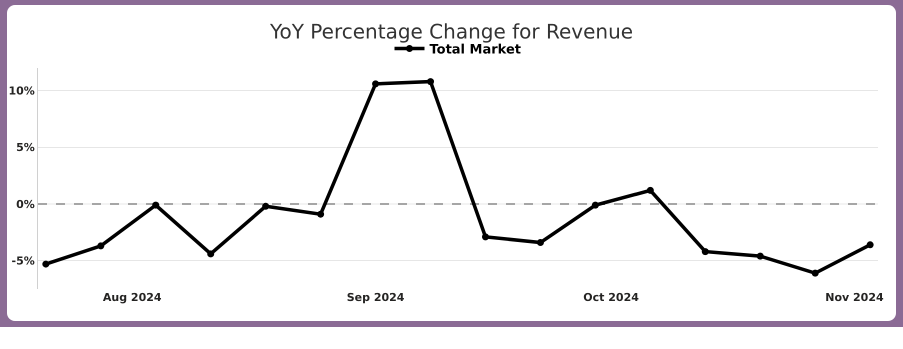 This screenshot has width=903, height=349. What do you see at coordinates (451, 31) in the screenshot?
I see `chart-title: YoY Percentage Change for Revenue` at bounding box center [451, 31].